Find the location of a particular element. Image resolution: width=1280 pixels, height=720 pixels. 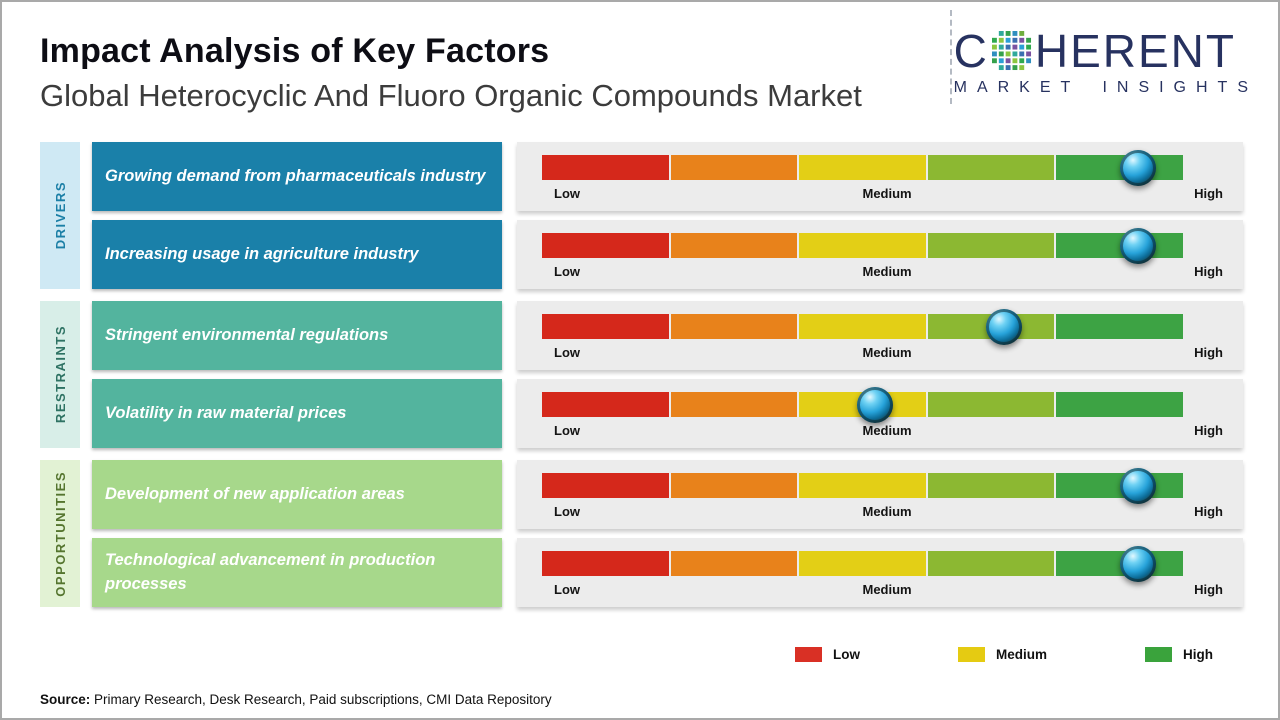

logo-wordmark: C HERENT is located at coordinates (1106, 51).